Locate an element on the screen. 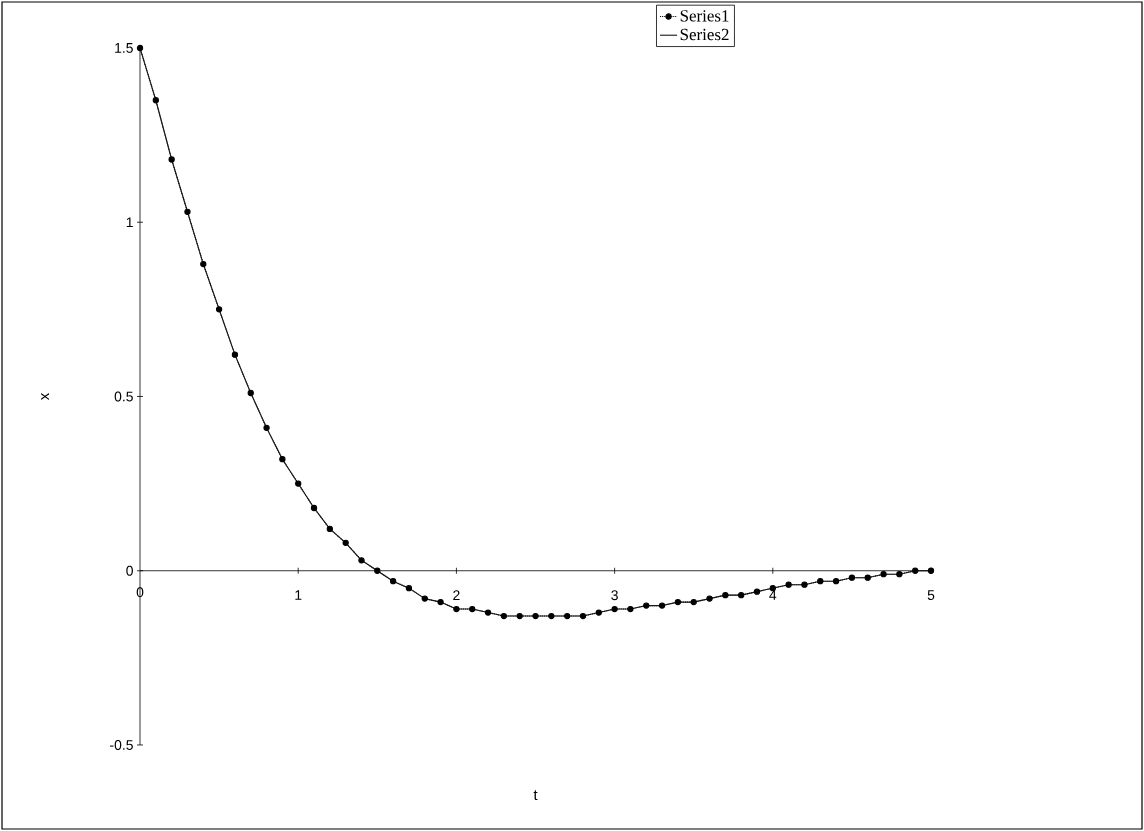 Image resolution: width=1144 pixels, height=831 pixels. y-tick-label: -0.5 is located at coordinates (121, 745).